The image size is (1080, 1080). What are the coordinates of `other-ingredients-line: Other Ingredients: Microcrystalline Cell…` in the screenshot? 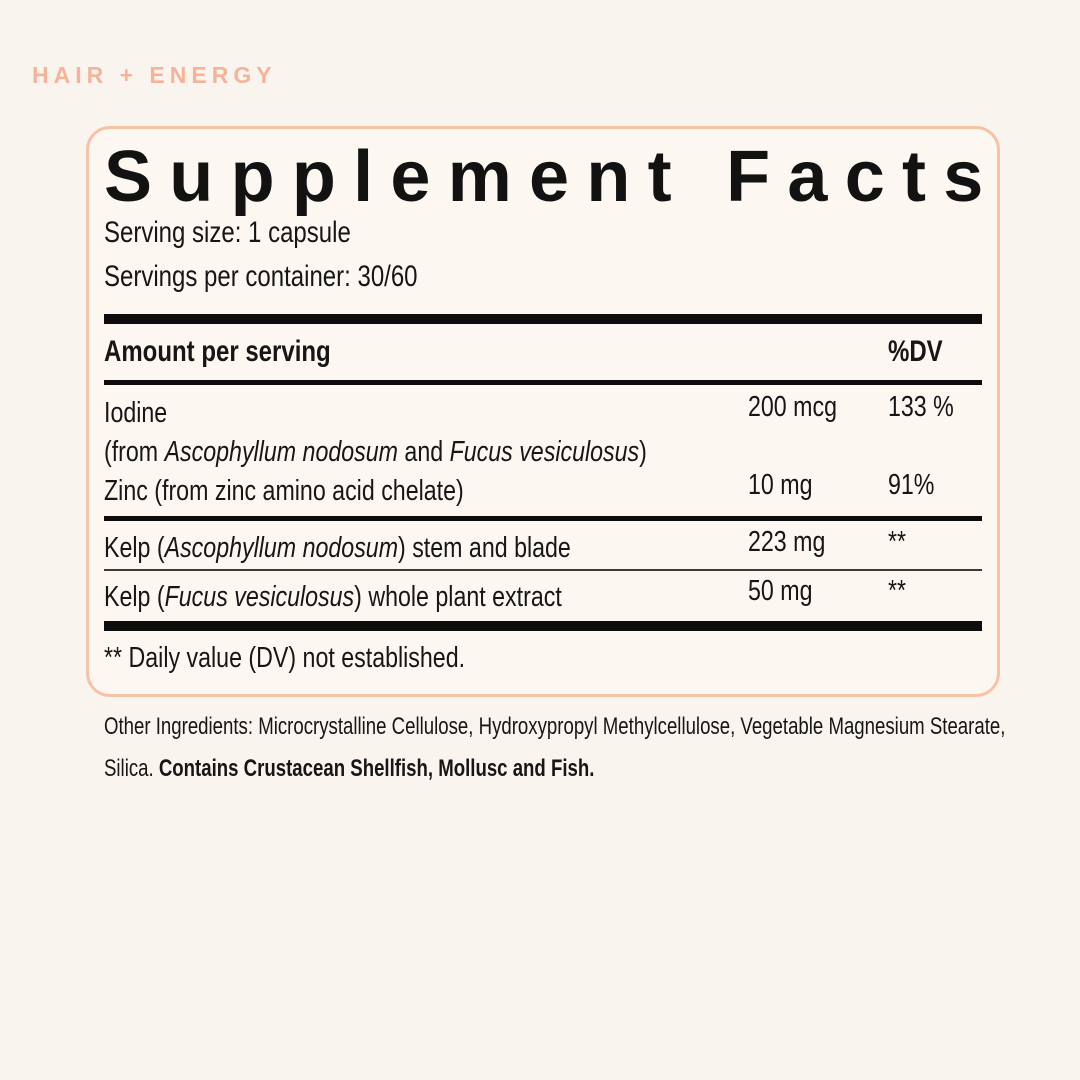 It's located at (555, 726).